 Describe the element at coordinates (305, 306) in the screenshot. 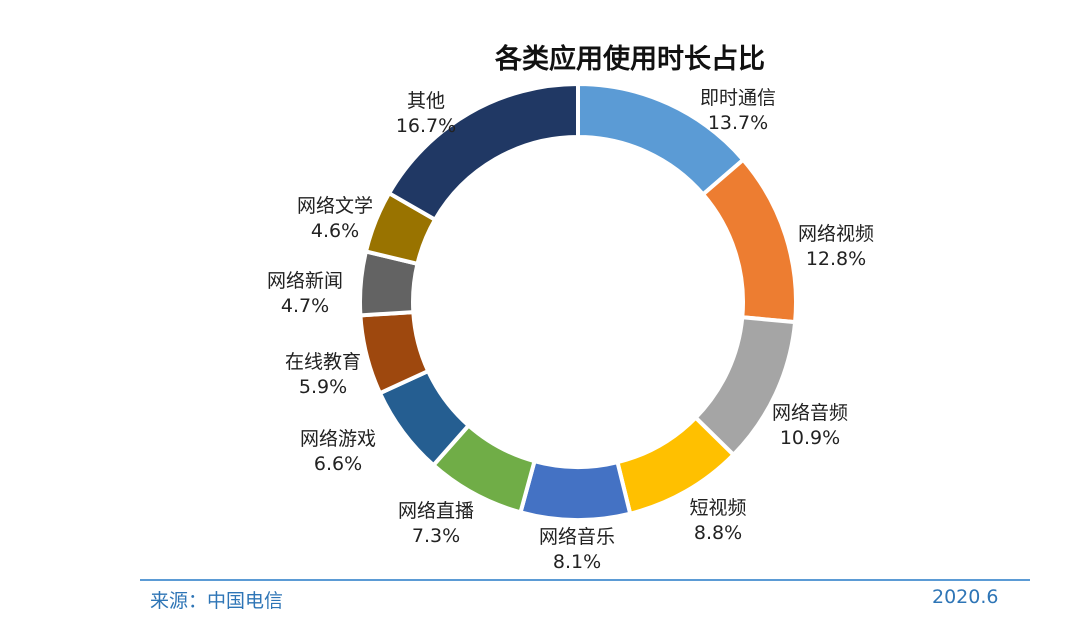

I see `slice-value-label: 4.7%` at that location.